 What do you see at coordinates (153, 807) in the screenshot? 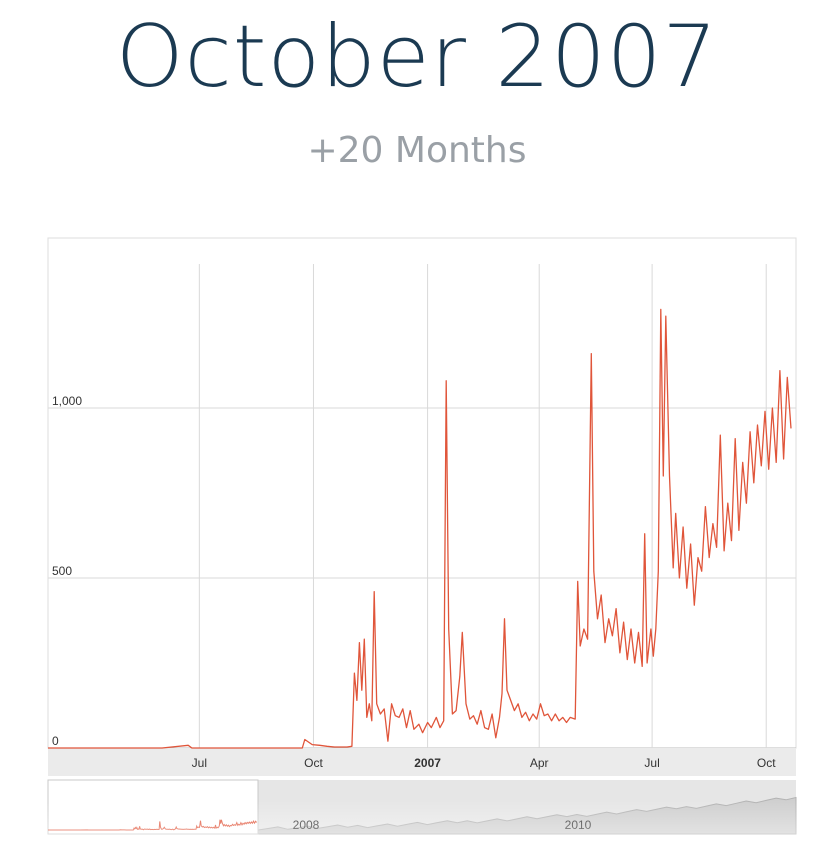
I see `navigator-selected-range` at bounding box center [153, 807].